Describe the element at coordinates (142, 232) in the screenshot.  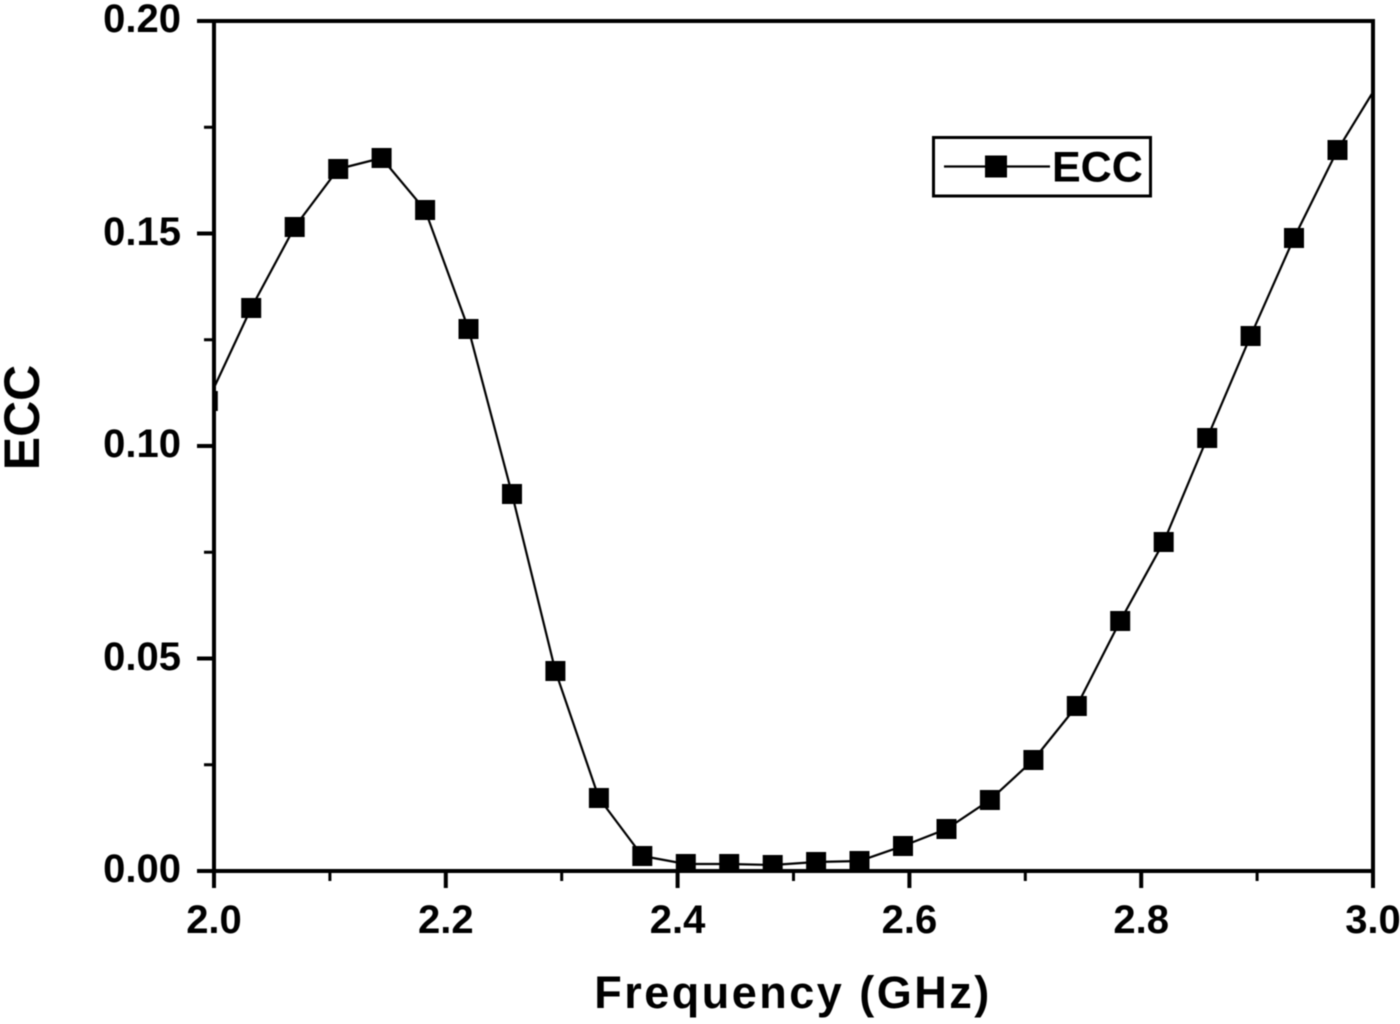
I see `svg-text: 0.15` at that location.